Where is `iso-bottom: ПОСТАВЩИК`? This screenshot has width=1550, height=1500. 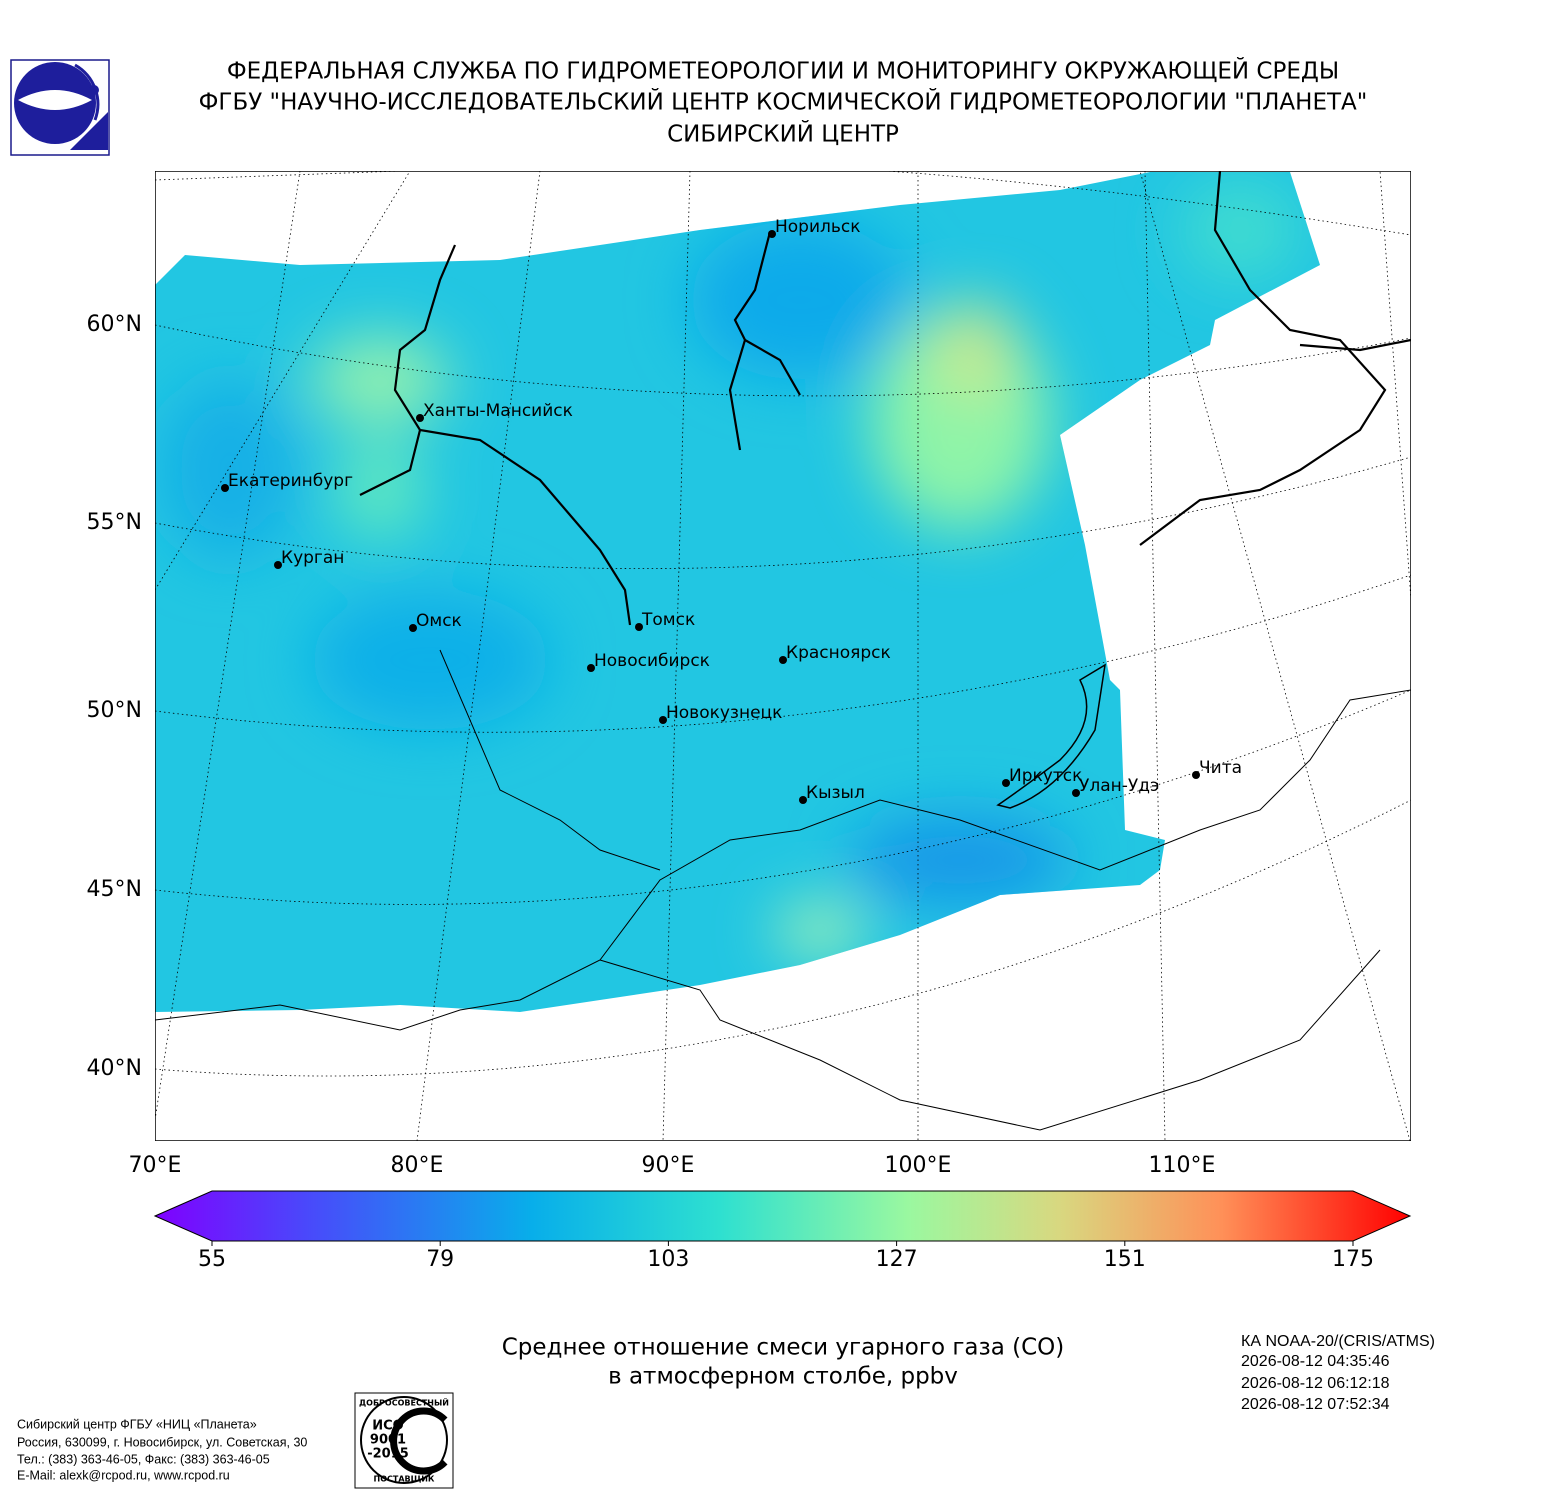
iso-bottom: ПОСТАВЩИК is located at coordinates (404, 1479).